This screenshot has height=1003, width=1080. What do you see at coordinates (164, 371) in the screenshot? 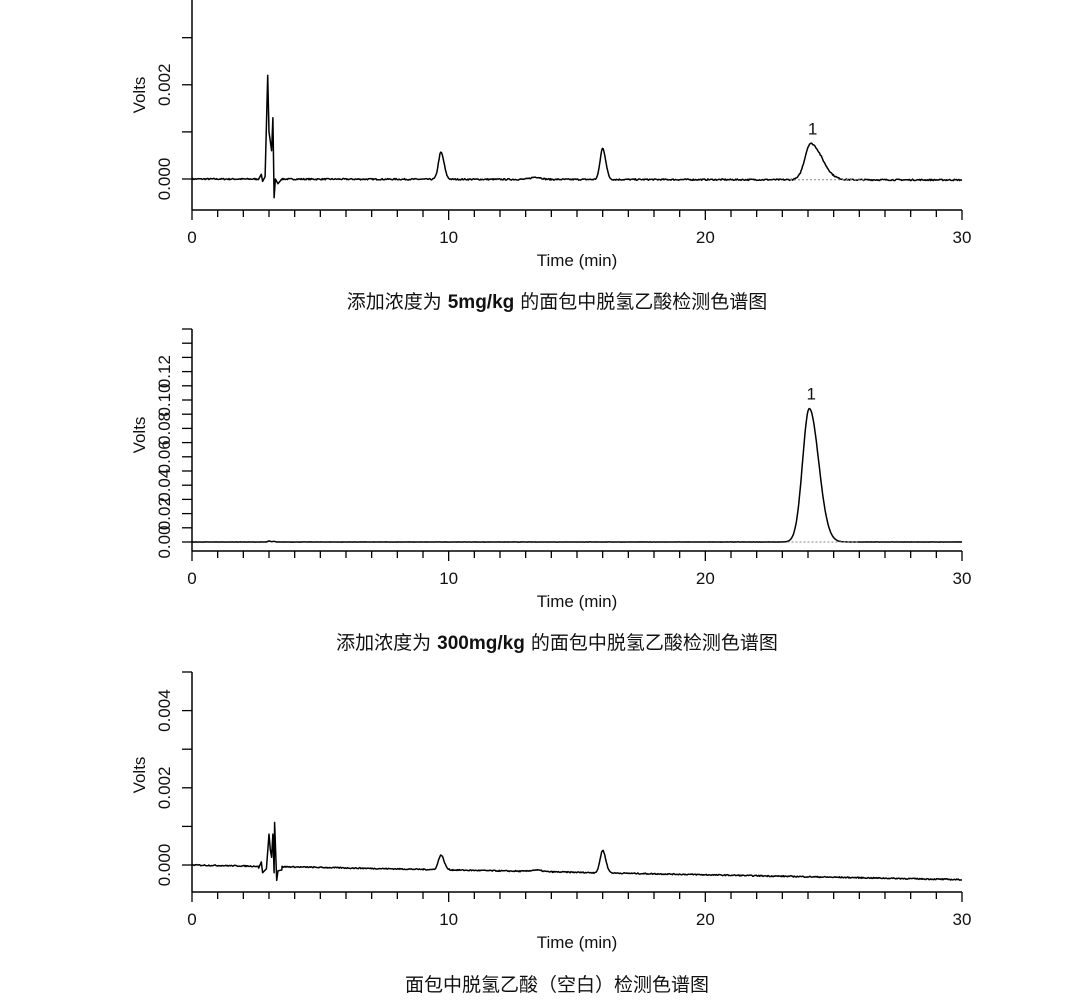
I see `y-tick-label: 0.12` at bounding box center [164, 371].